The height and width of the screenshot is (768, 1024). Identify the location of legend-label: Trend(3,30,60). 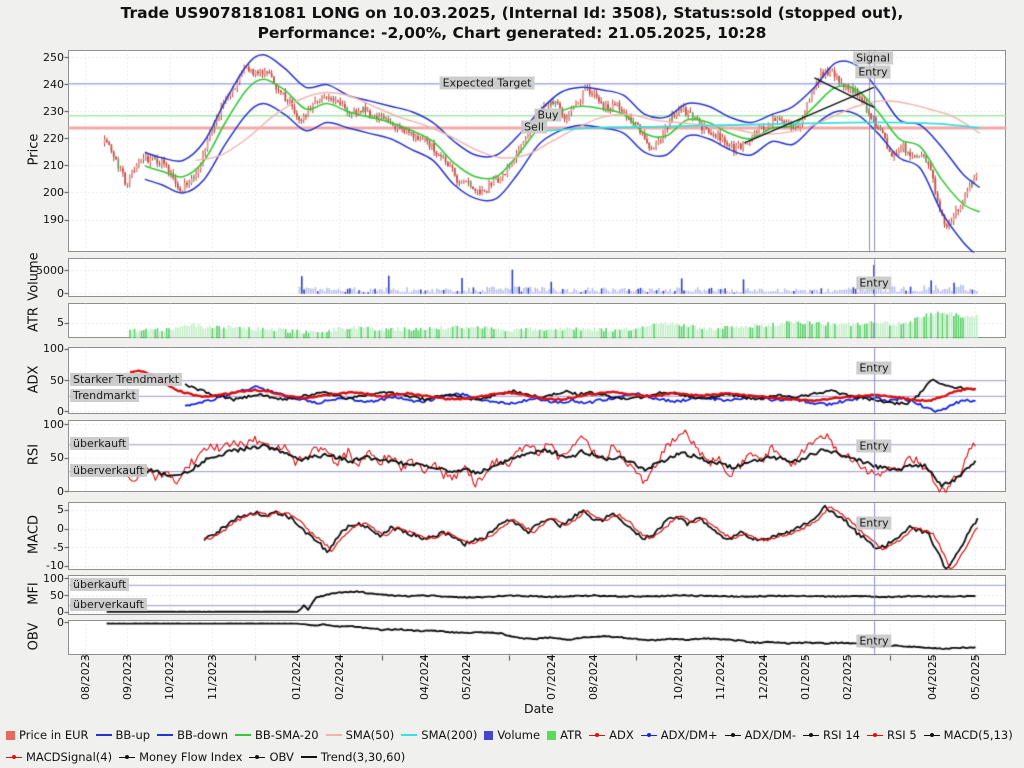
(363, 757).